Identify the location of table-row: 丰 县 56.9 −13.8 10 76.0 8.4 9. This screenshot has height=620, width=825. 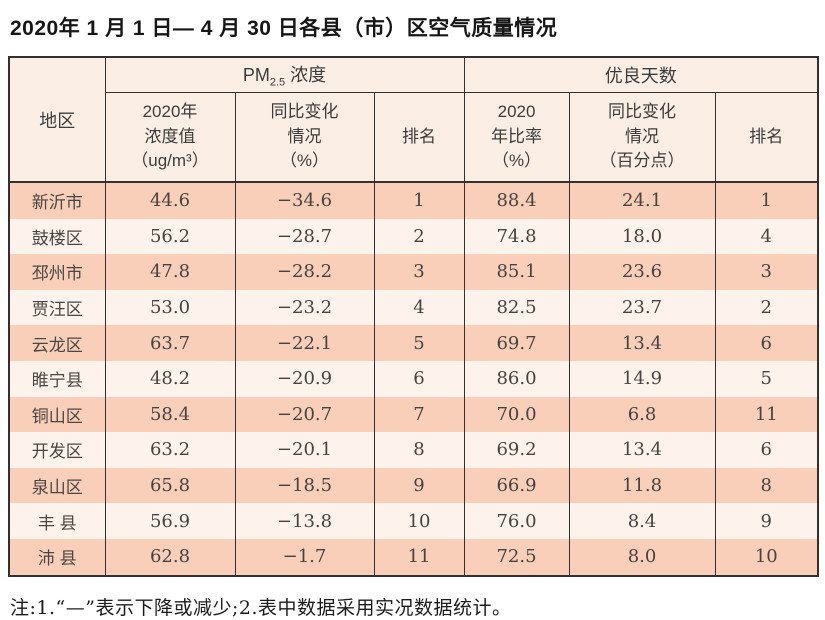
(413, 521).